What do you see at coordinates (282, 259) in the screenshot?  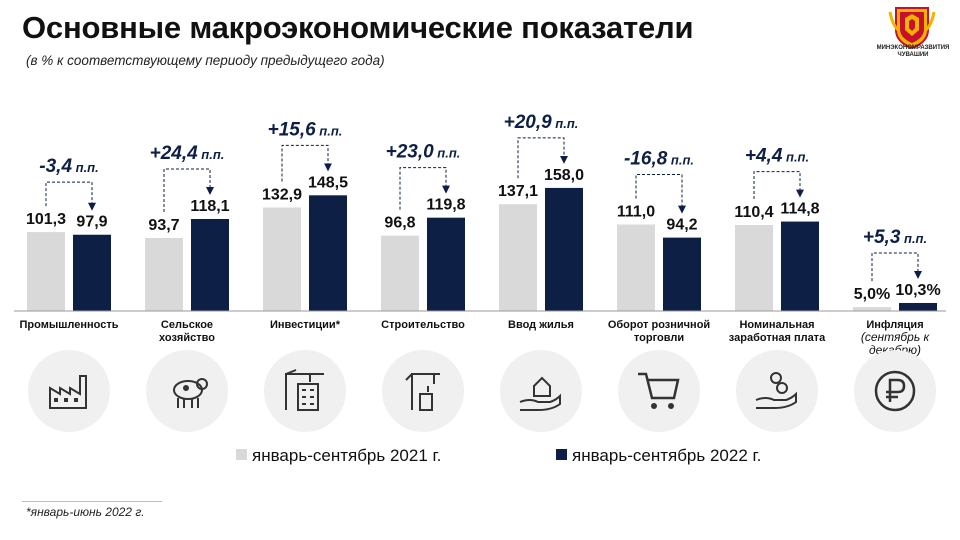 I see `bar-invest-2021` at bounding box center [282, 259].